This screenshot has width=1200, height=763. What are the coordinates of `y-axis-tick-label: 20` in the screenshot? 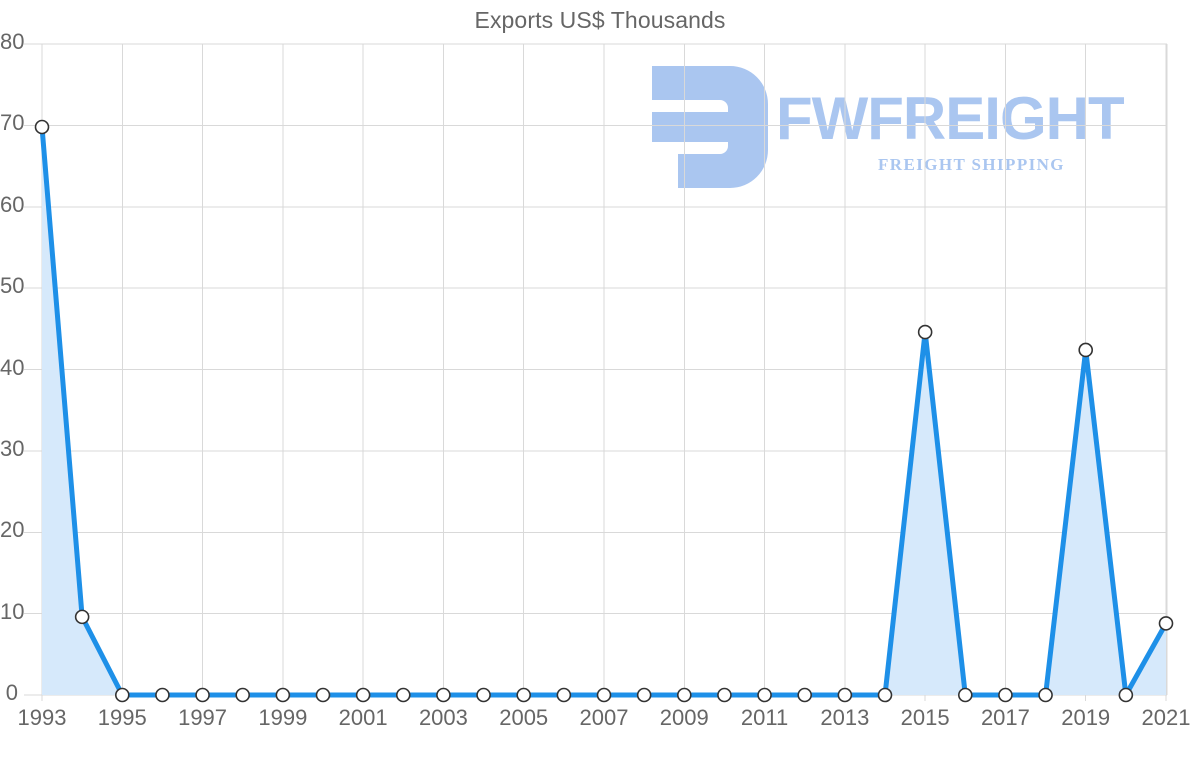 It's located at (12, 530).